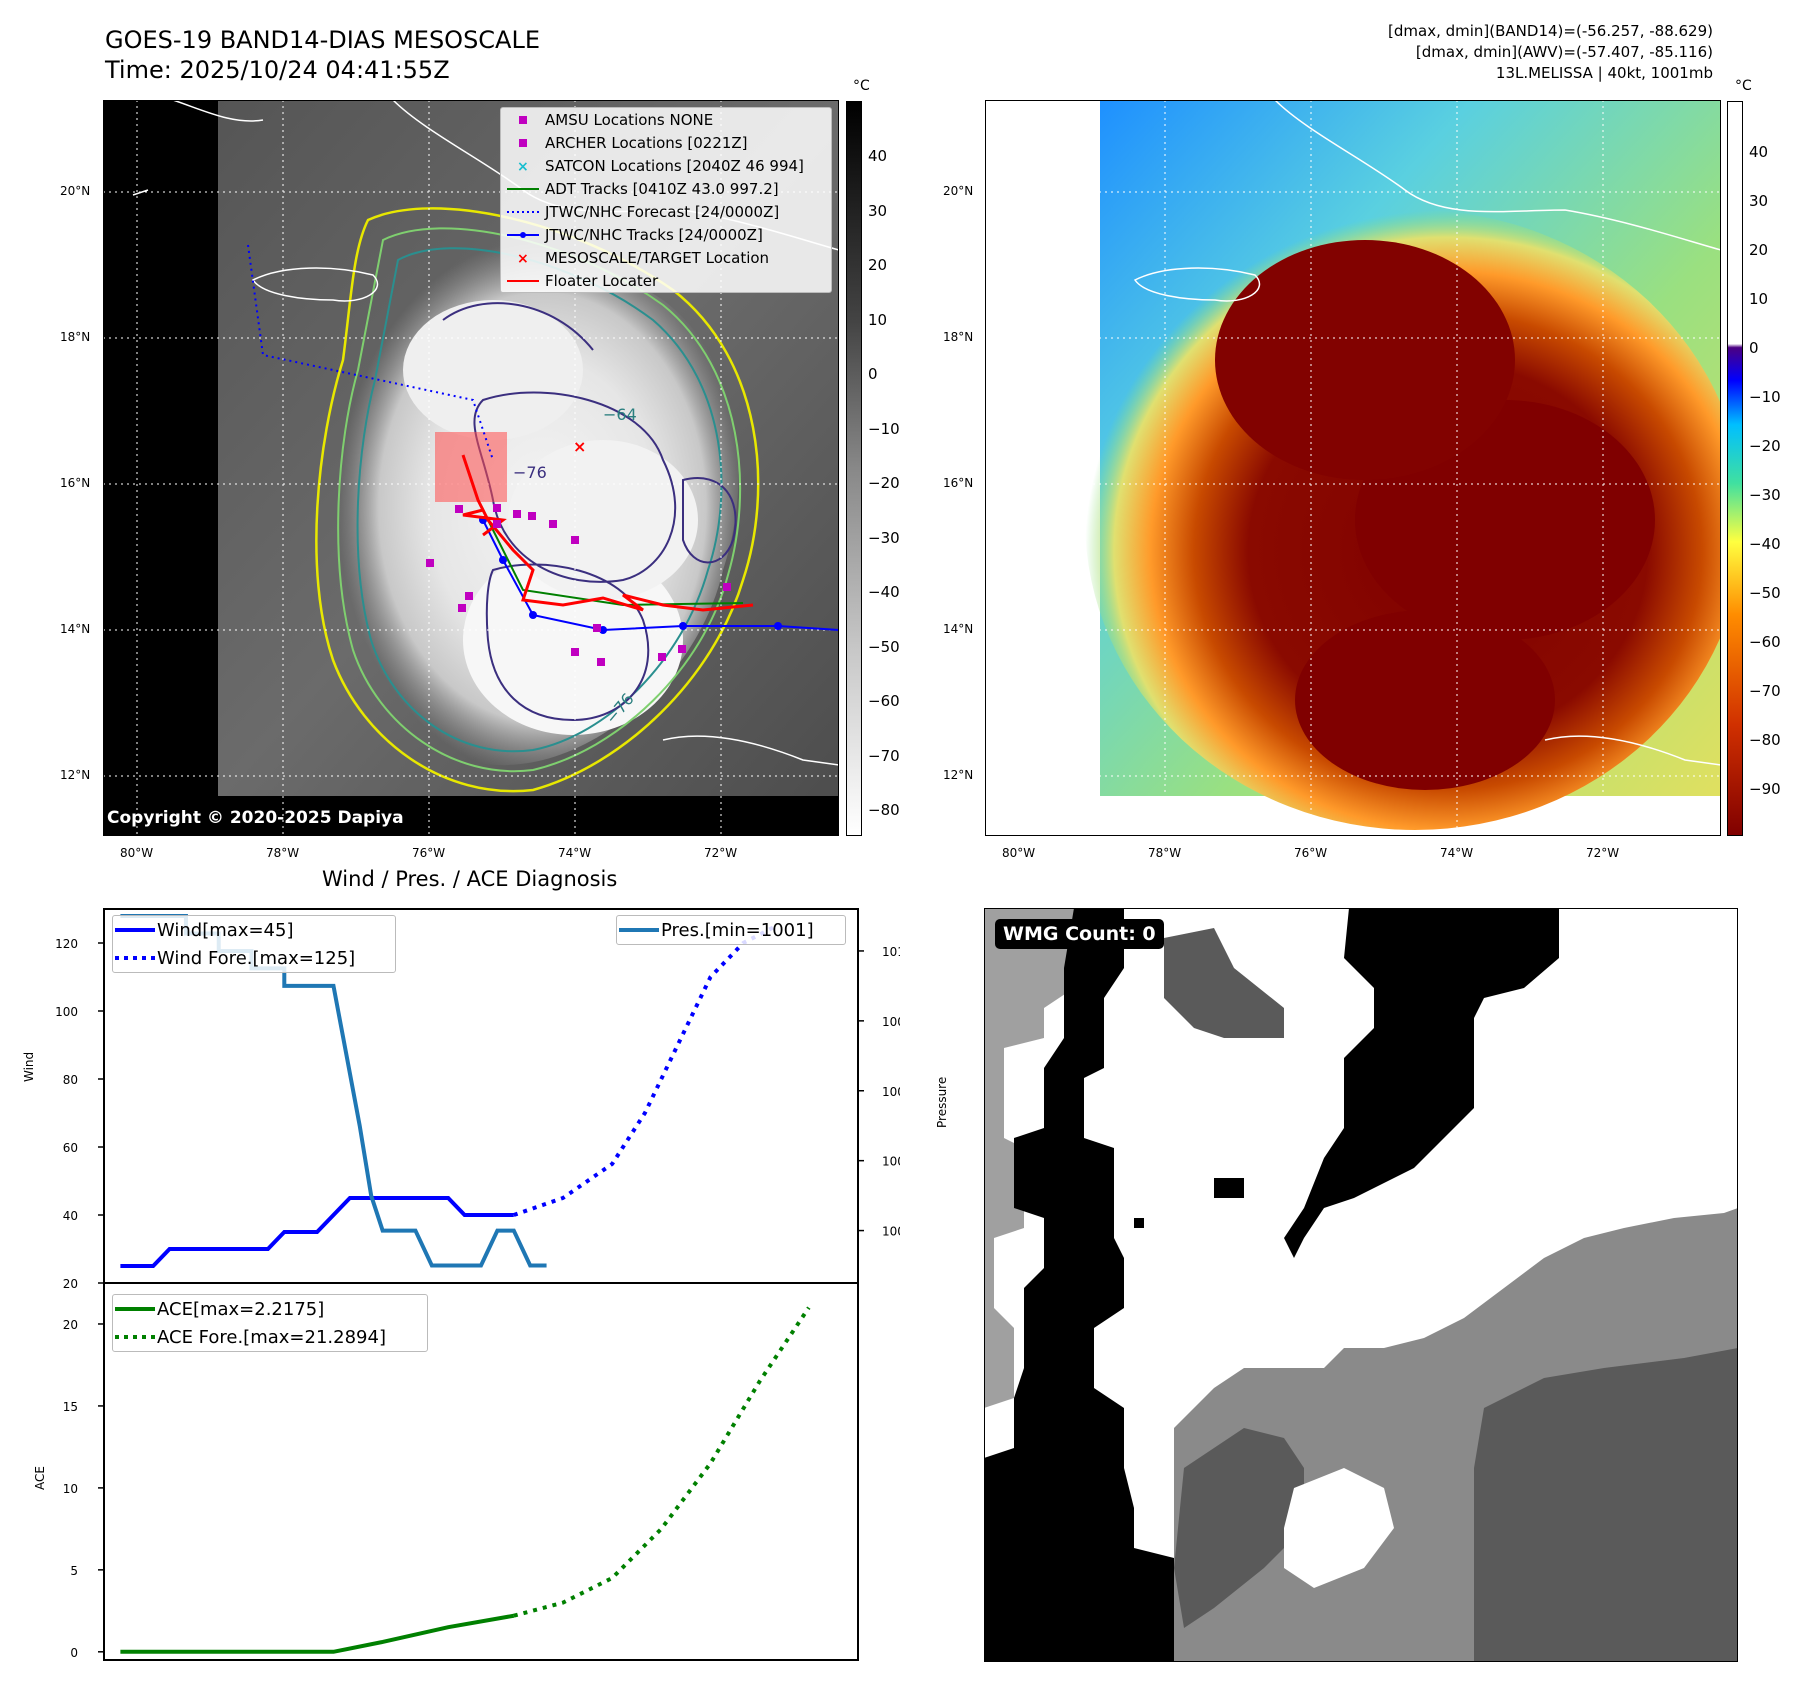  What do you see at coordinates (75, 629) in the screenshot?
I see `lat-label-14: 14°N` at bounding box center [75, 629].